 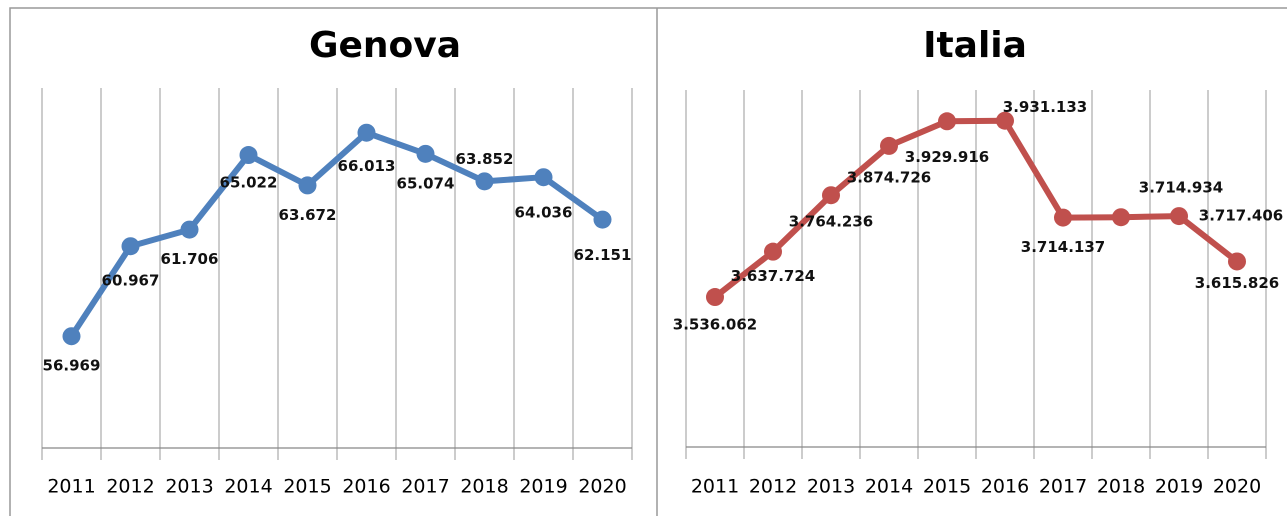 I want to click on value-label: 62.151, so click(x=603, y=255).